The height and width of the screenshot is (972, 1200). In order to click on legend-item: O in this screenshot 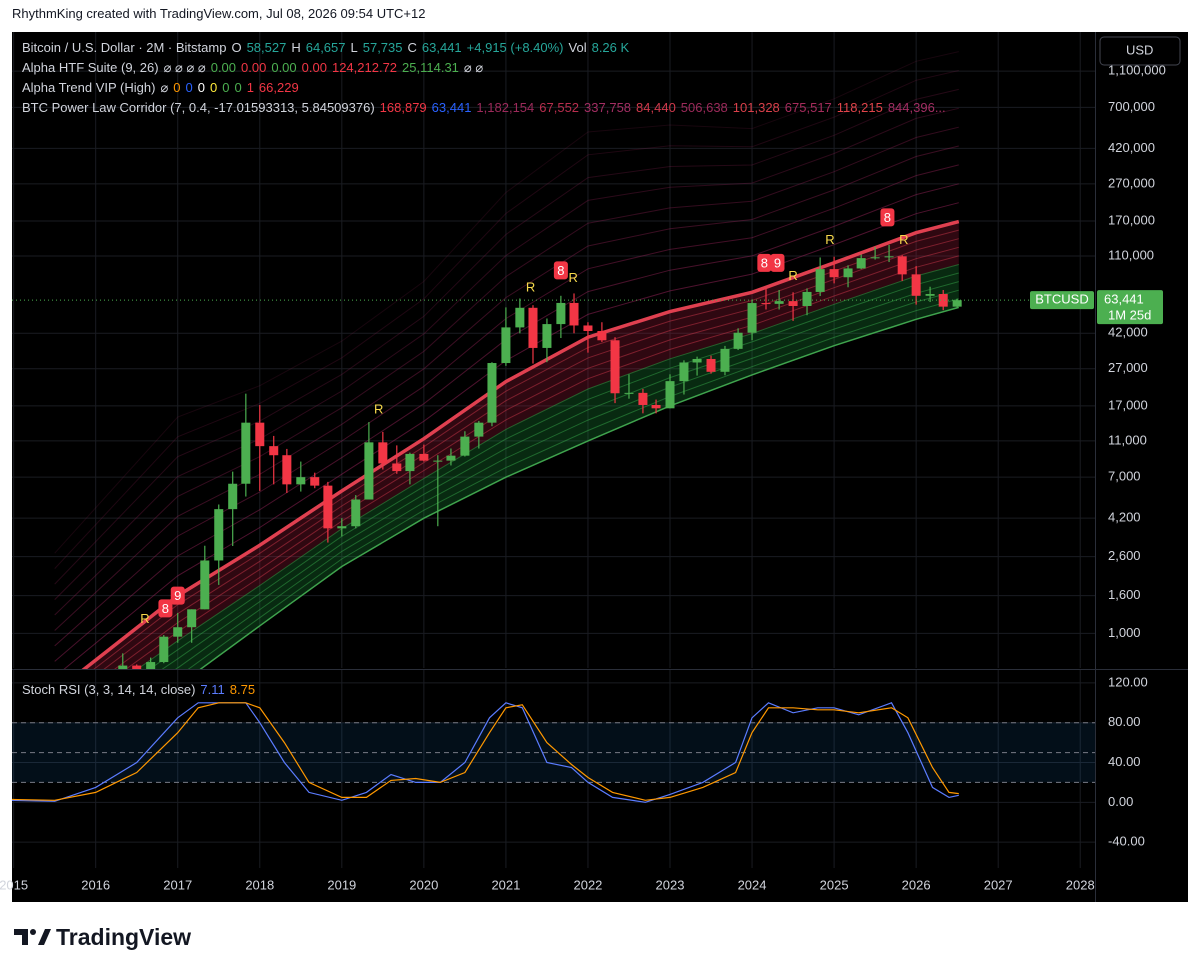, I will do `click(236, 47)`.